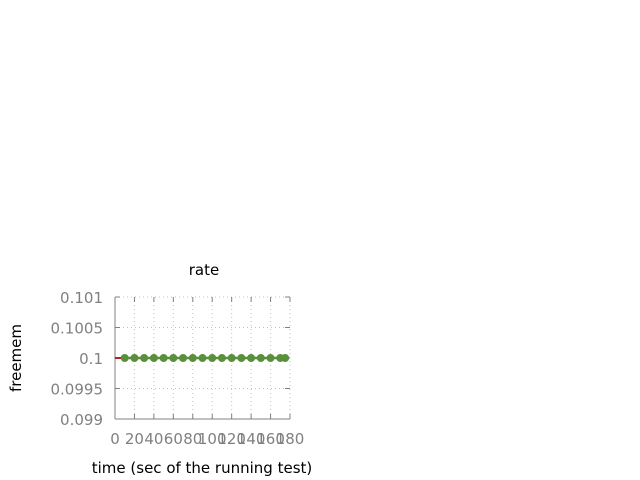  I want to click on y-tick-label: 0.1, so click(91, 359).